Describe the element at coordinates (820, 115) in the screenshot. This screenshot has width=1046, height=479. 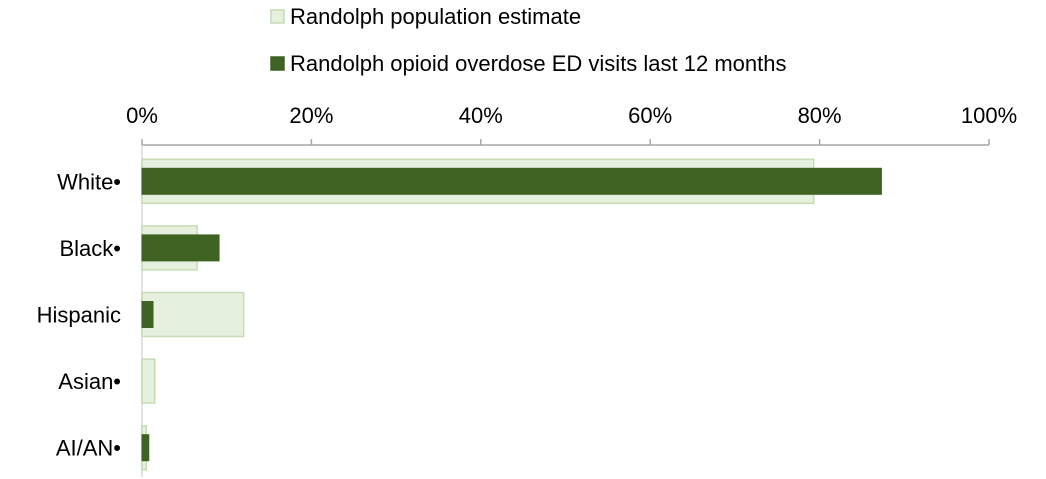
I see `x-tick-label: 80%` at that location.